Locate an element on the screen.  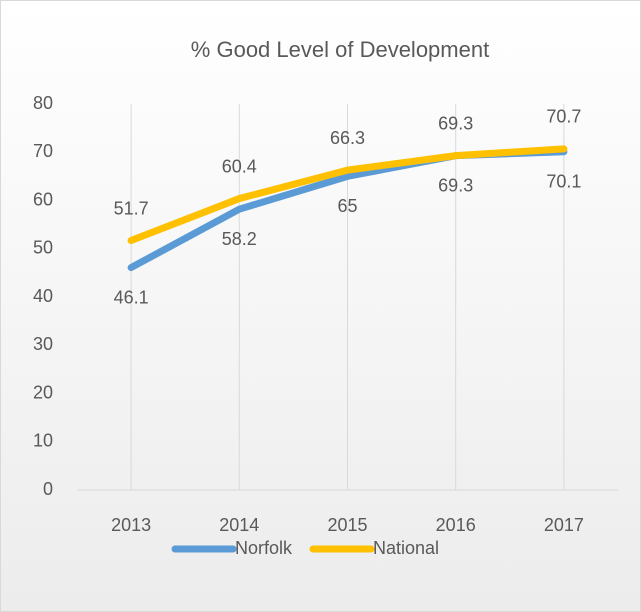
data-label: 66.3 is located at coordinates (347, 138).